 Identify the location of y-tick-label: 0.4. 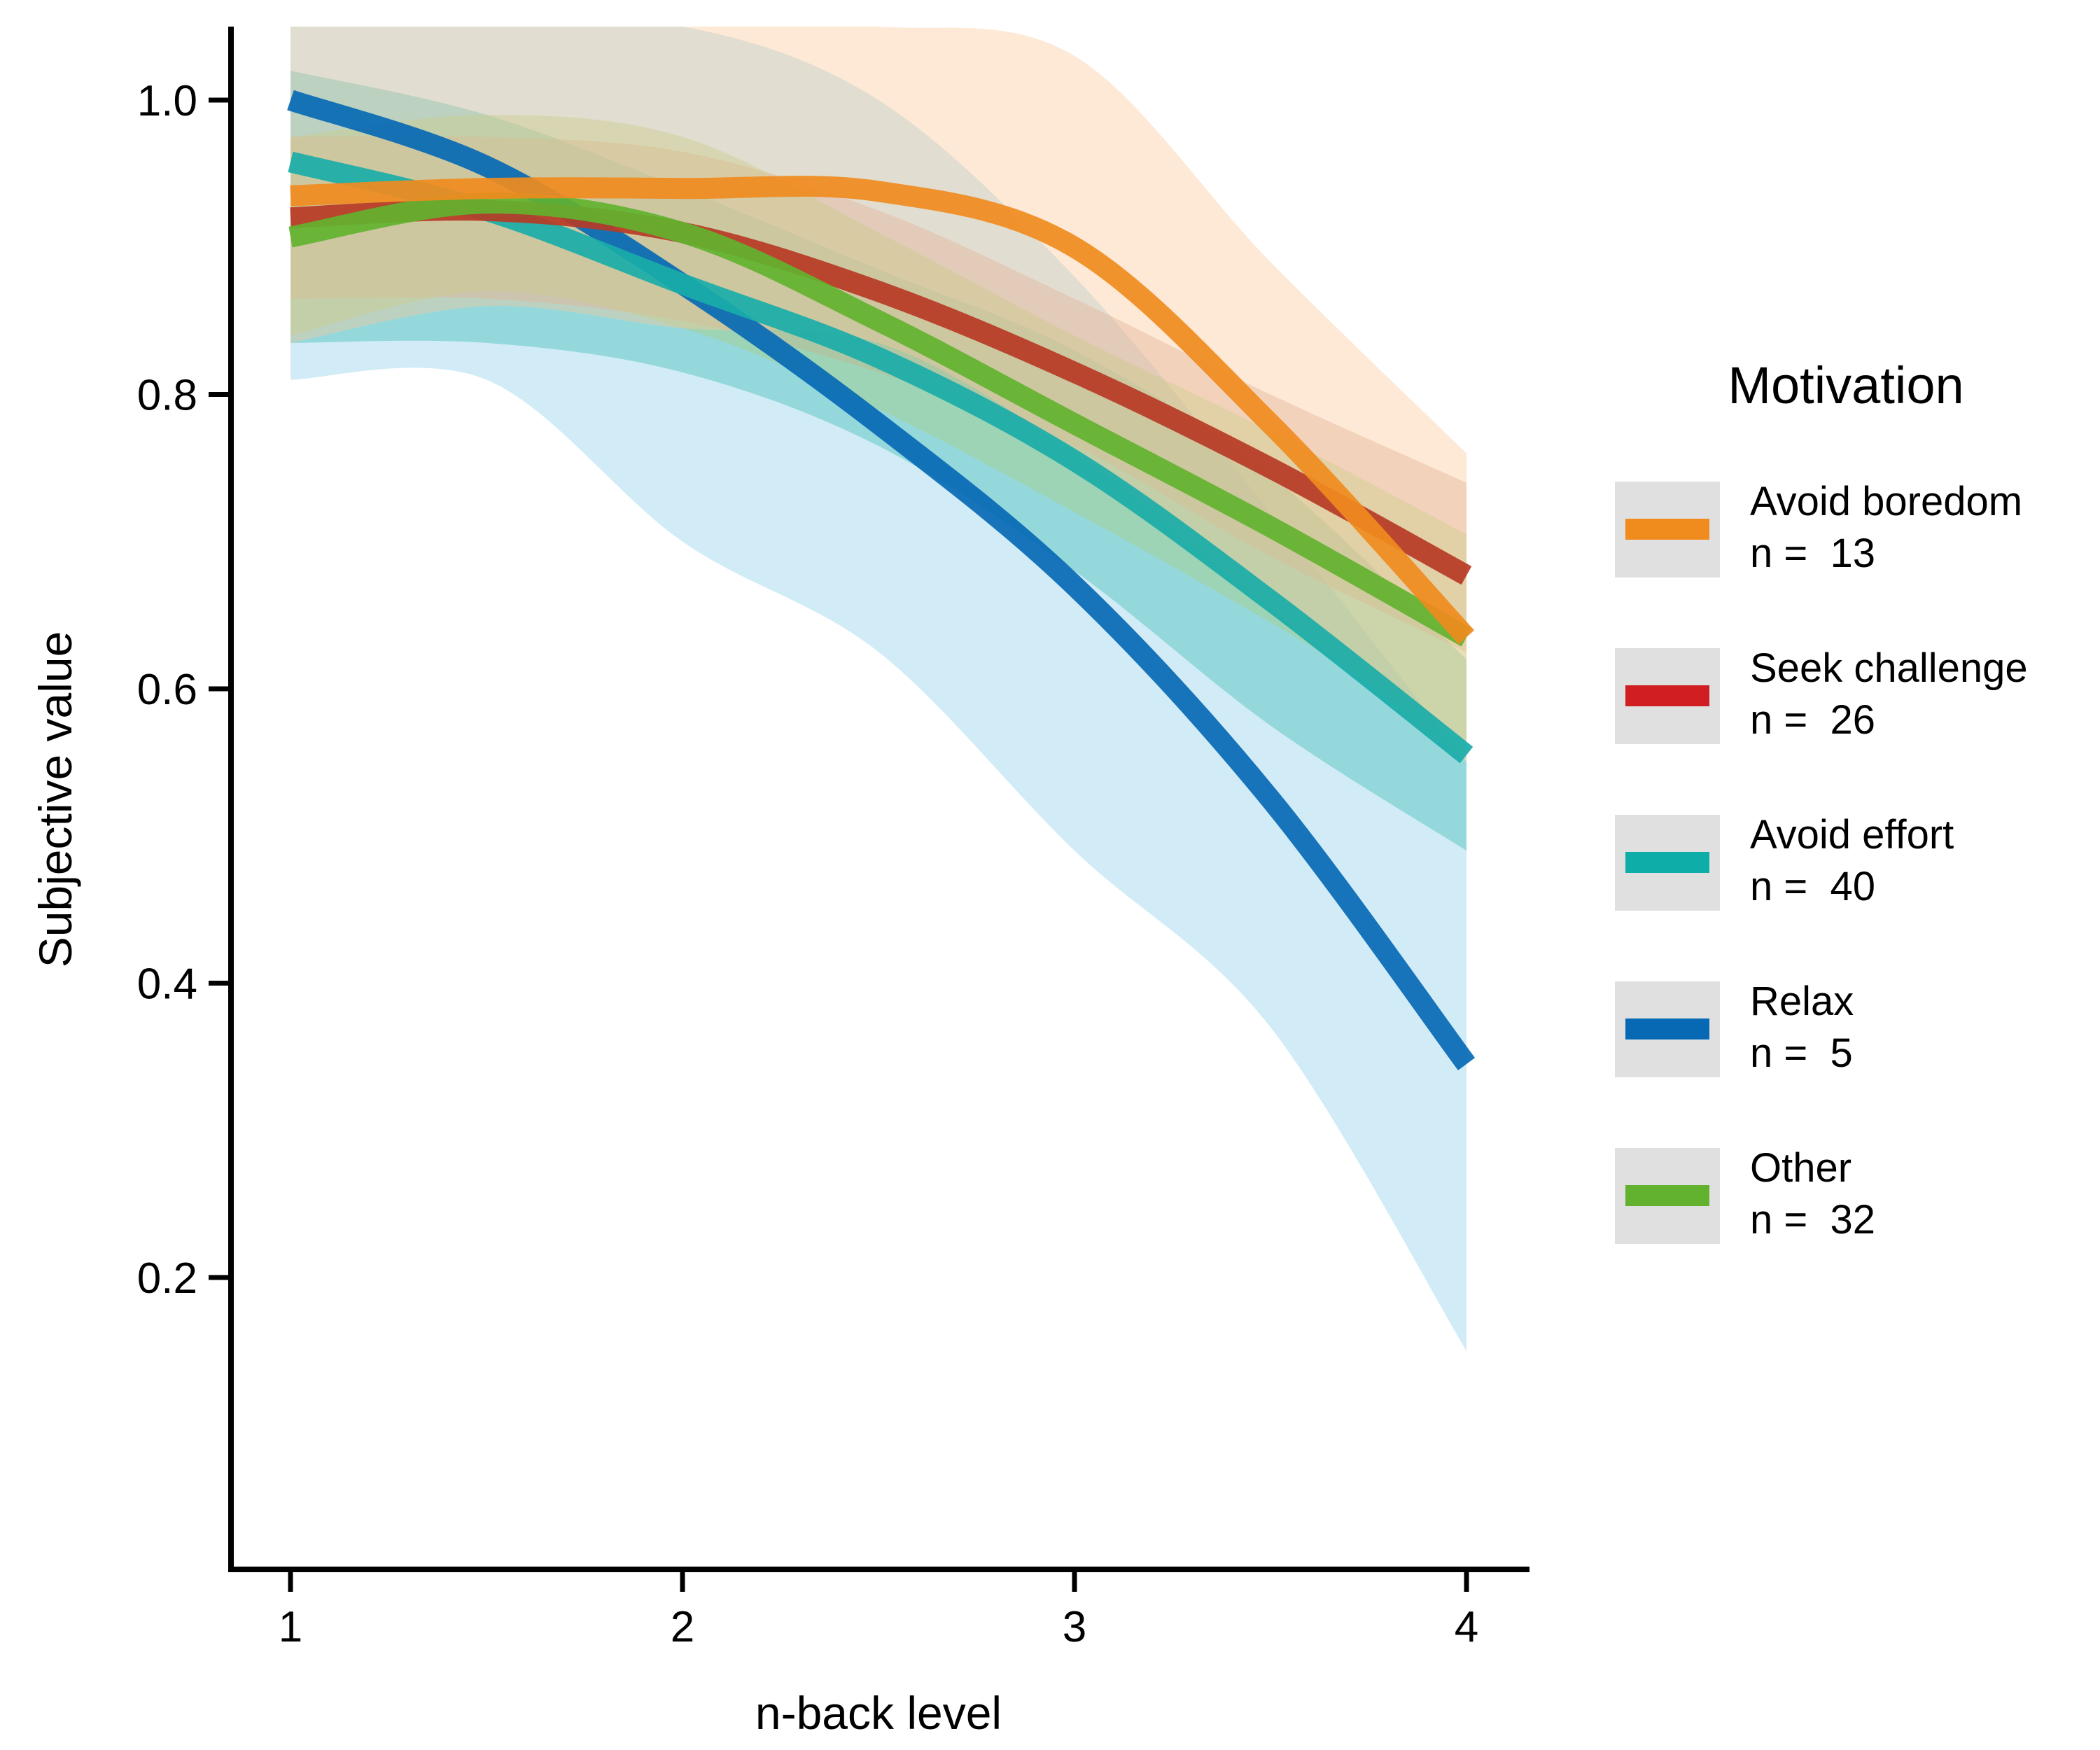
(167, 984).